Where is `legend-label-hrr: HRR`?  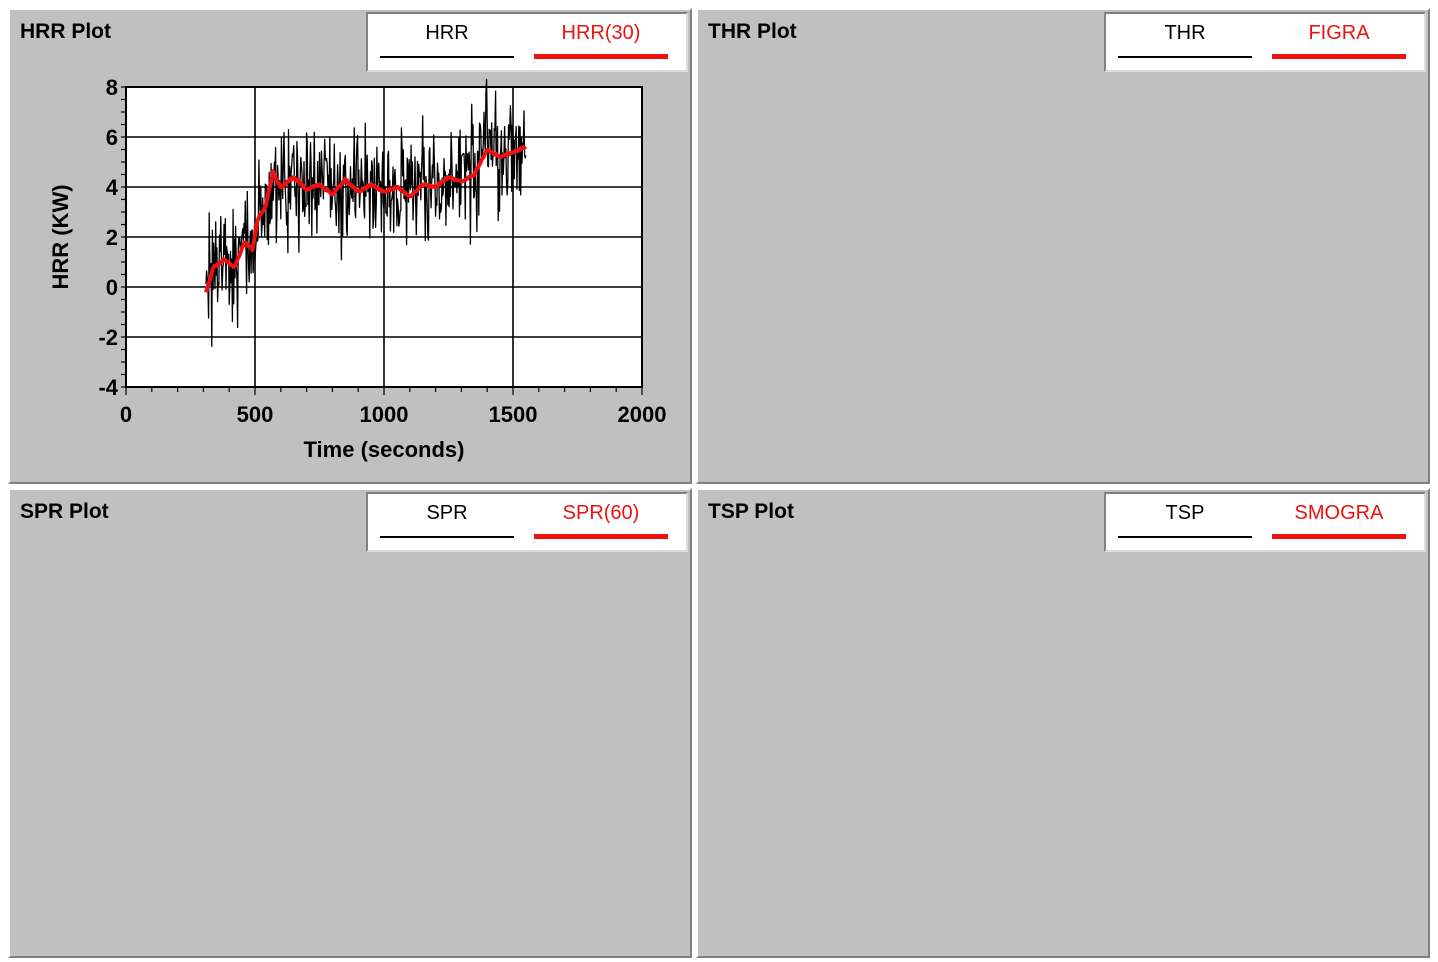 legend-label-hrr: HRR is located at coordinates (447, 33).